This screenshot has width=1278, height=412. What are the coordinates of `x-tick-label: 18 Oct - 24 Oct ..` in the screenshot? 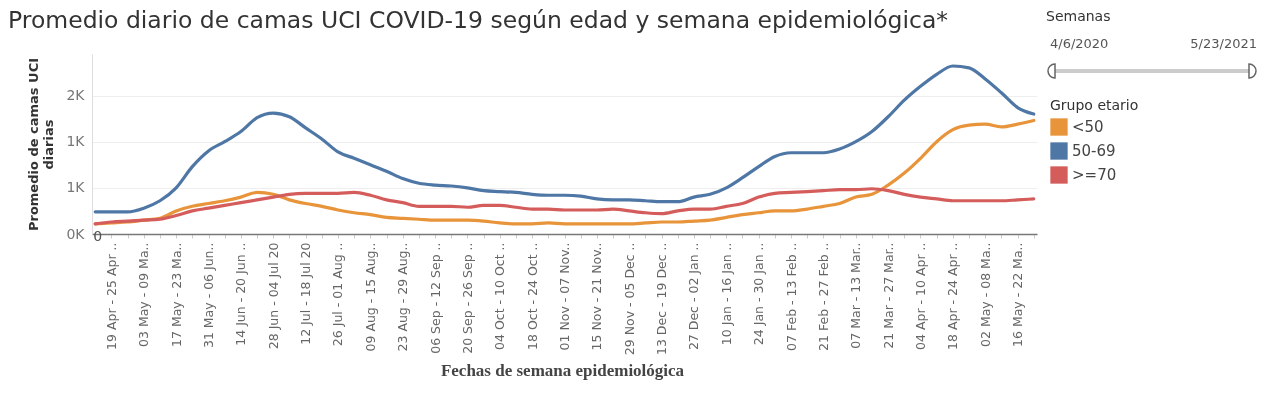 It's located at (532, 296).